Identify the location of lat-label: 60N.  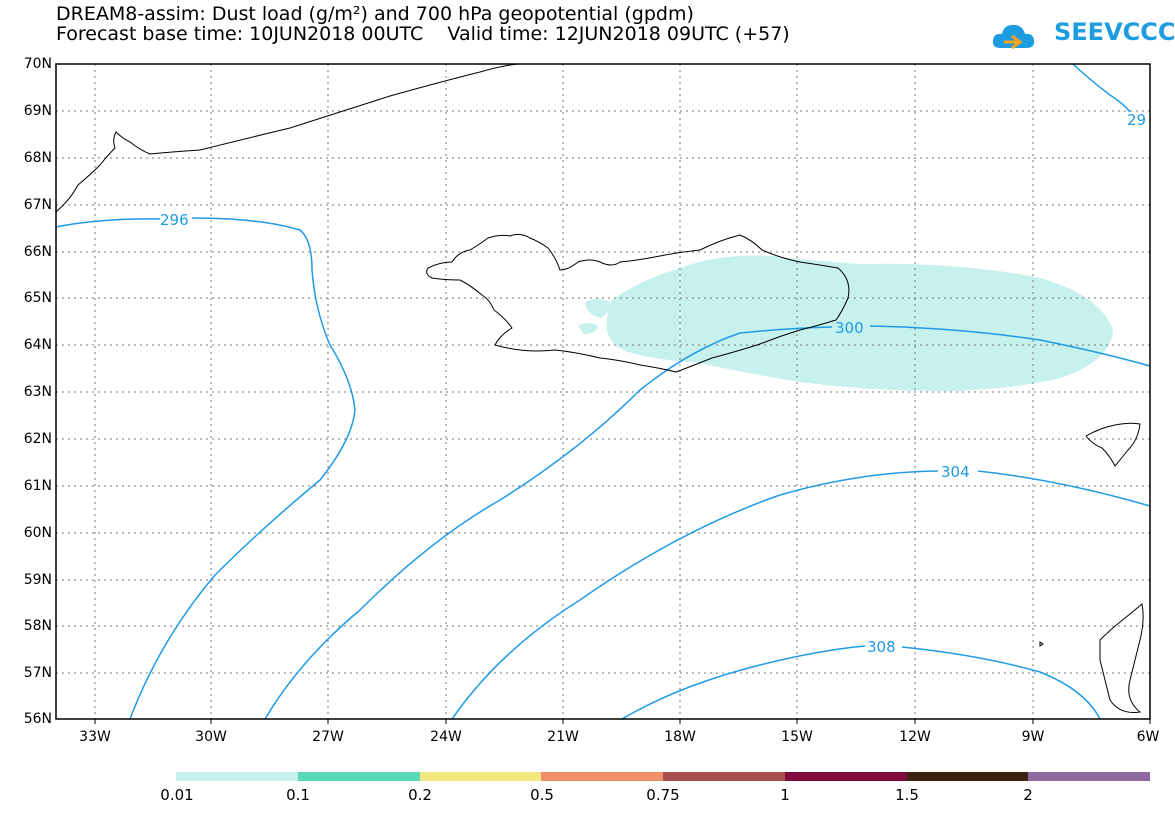
(37, 533).